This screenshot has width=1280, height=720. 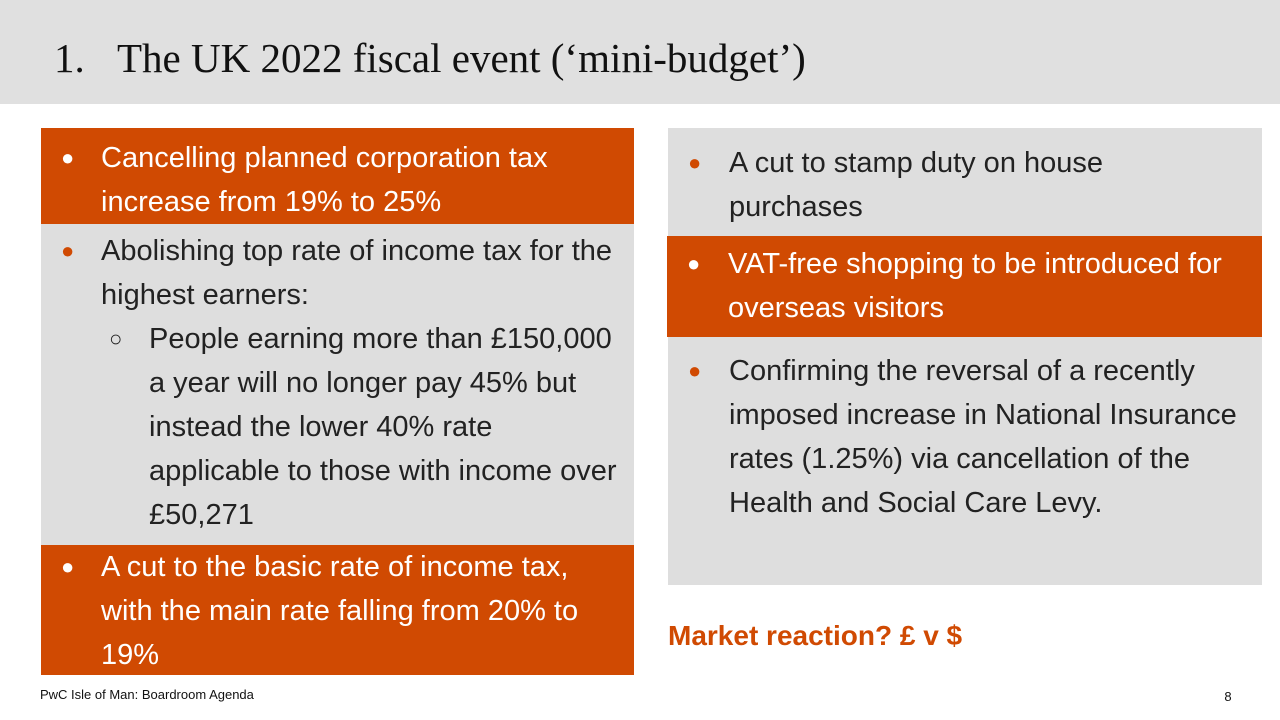 I want to click on title-number: 1., so click(x=69, y=58).